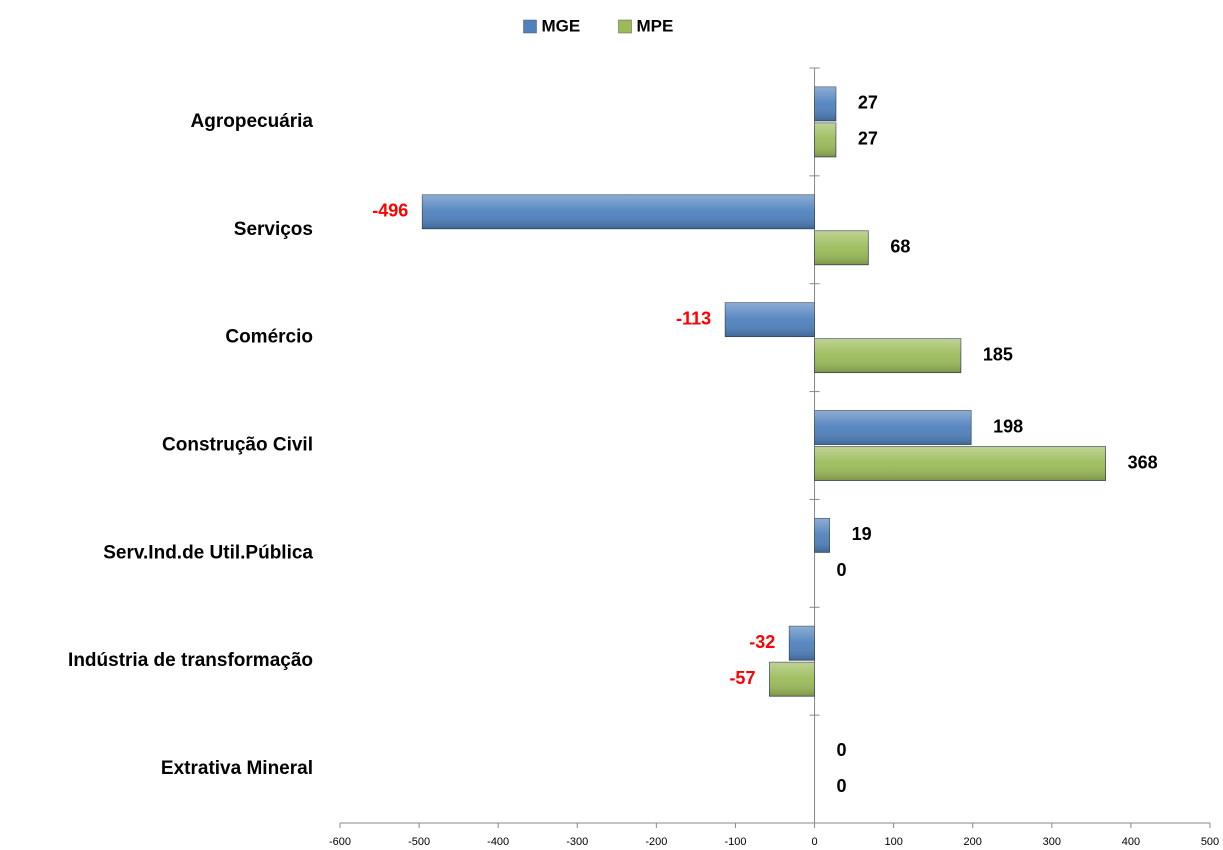 Image resolution: width=1223 pixels, height=850 pixels. Describe the element at coordinates (900, 247) in the screenshot. I see `value-label: 68` at that location.